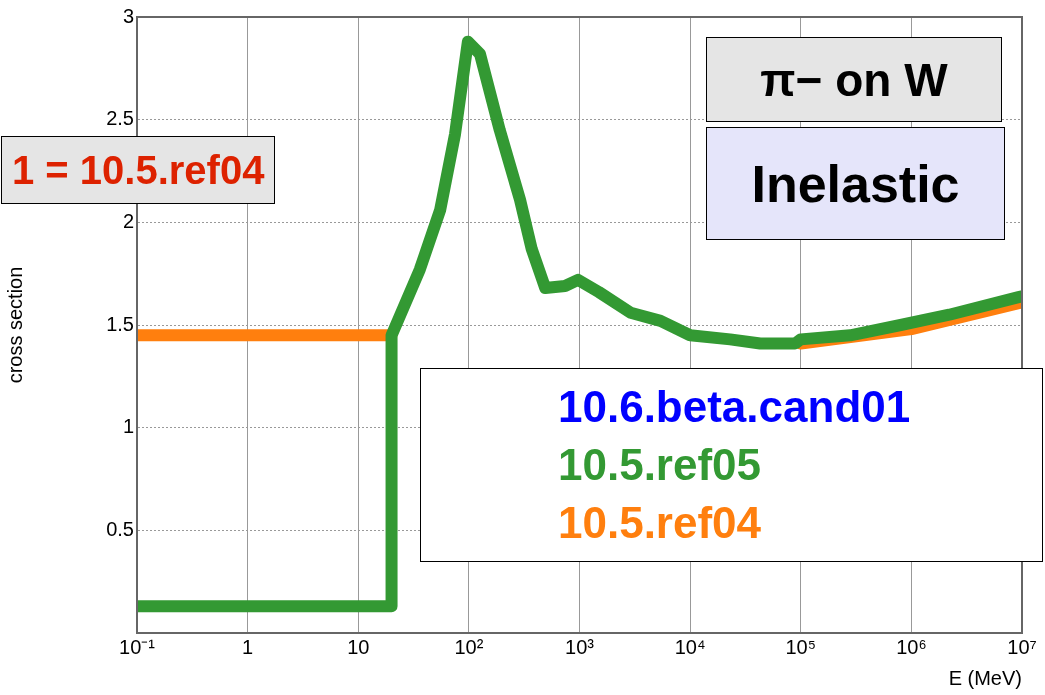  What do you see at coordinates (1022, 646) in the screenshot?
I see `x-tick-label: 10⁷` at bounding box center [1022, 646].